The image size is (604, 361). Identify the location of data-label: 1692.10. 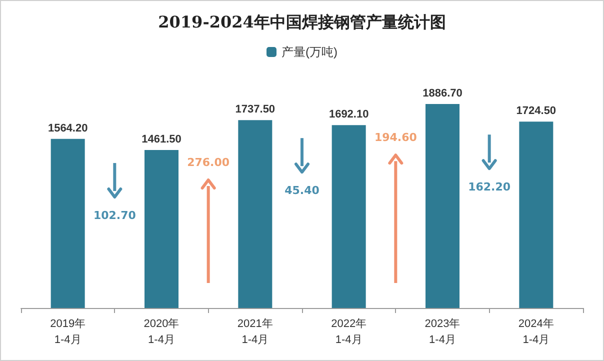
(348, 114).